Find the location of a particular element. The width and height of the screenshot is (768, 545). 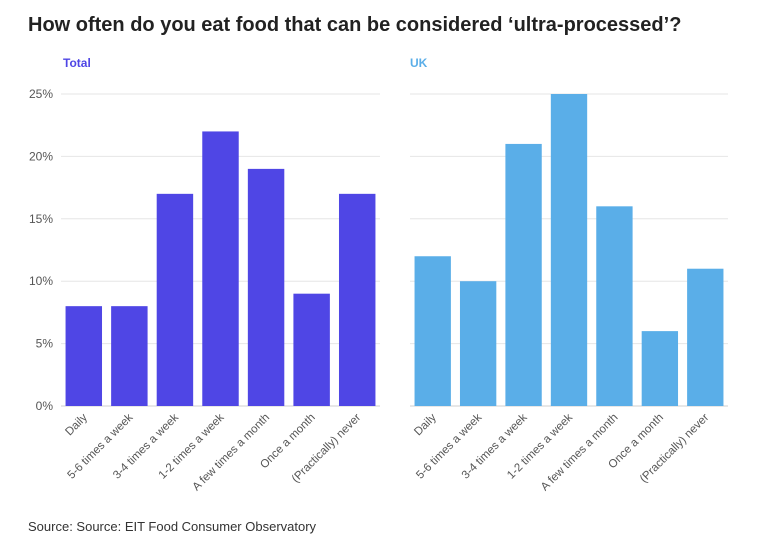

y-tick-label: 0% is located at coordinates (45, 406).